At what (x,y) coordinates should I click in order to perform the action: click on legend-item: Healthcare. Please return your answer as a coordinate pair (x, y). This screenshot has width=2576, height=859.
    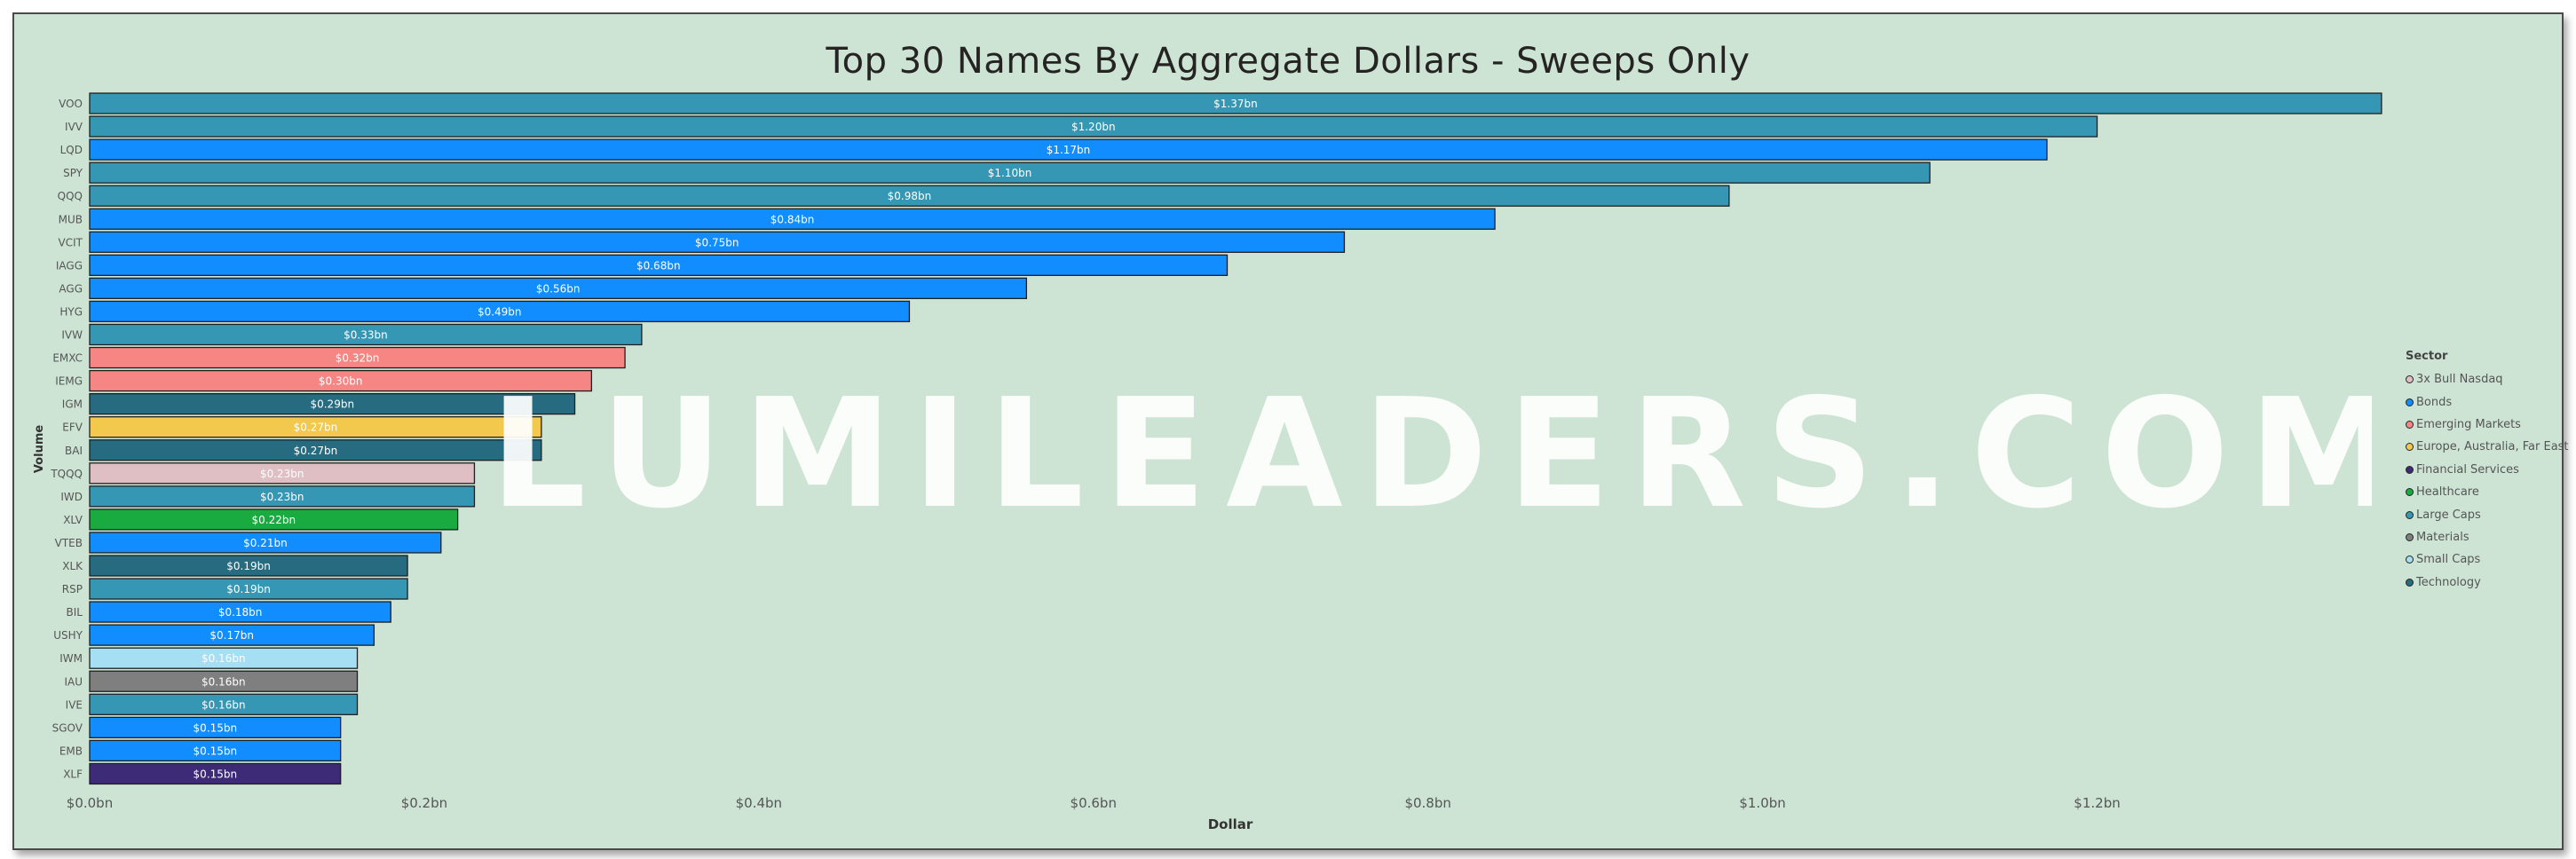
    Looking at the image, I should click on (2487, 492).